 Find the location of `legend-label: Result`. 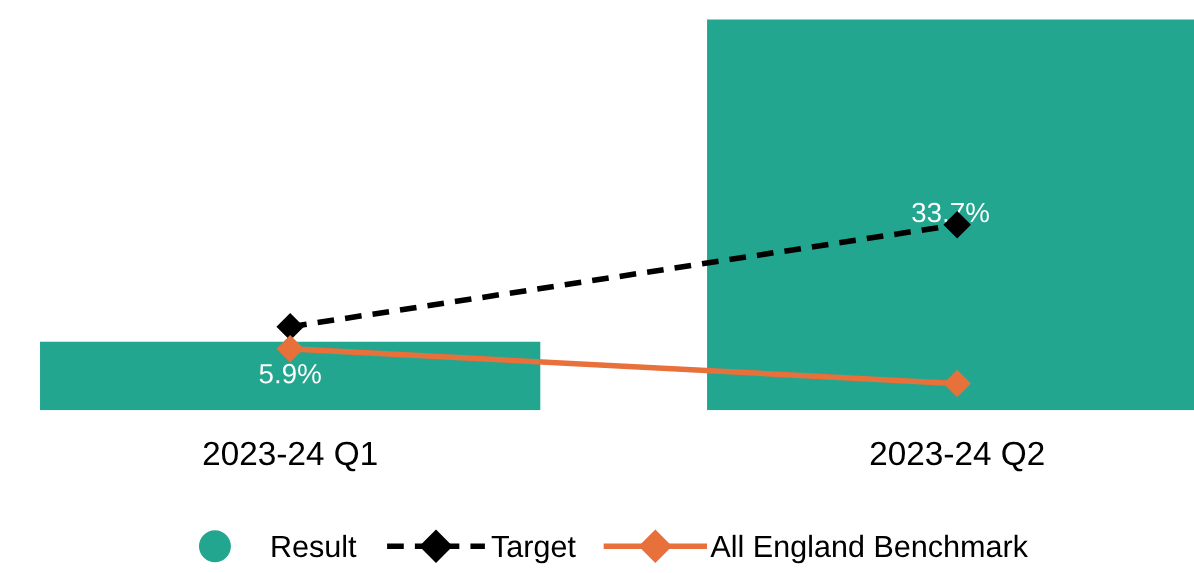

legend-label: Result is located at coordinates (314, 546).